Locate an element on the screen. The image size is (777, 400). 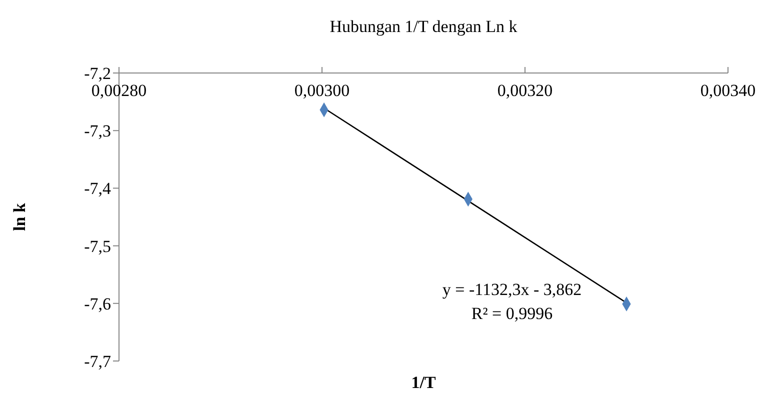
y-tick-label: -7,7 is located at coordinates (98, 362).